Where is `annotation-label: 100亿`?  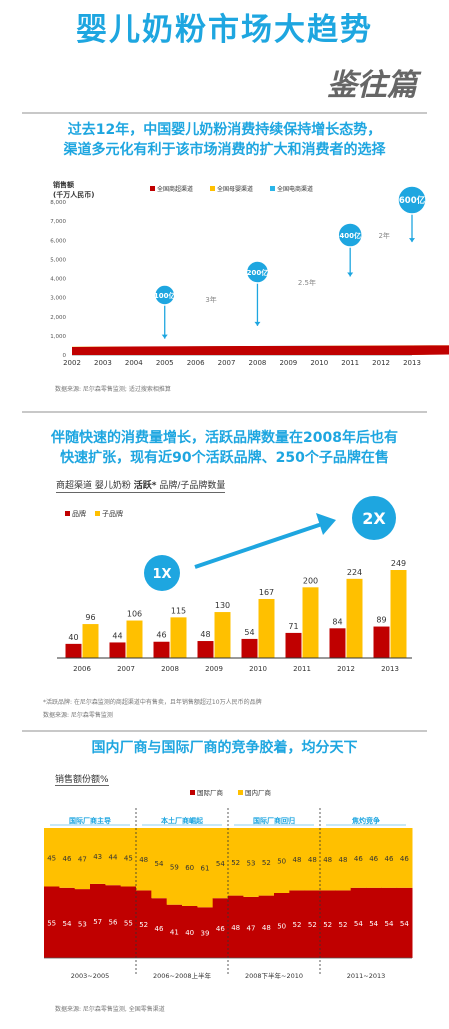 annotation-label: 100亿 is located at coordinates (165, 295).